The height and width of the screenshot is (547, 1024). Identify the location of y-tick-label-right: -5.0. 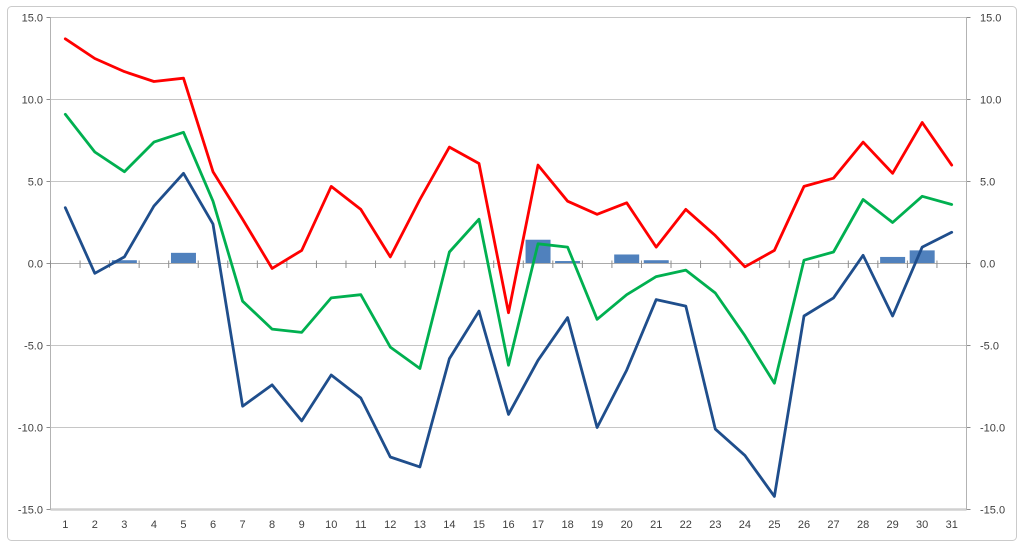
(989, 347).